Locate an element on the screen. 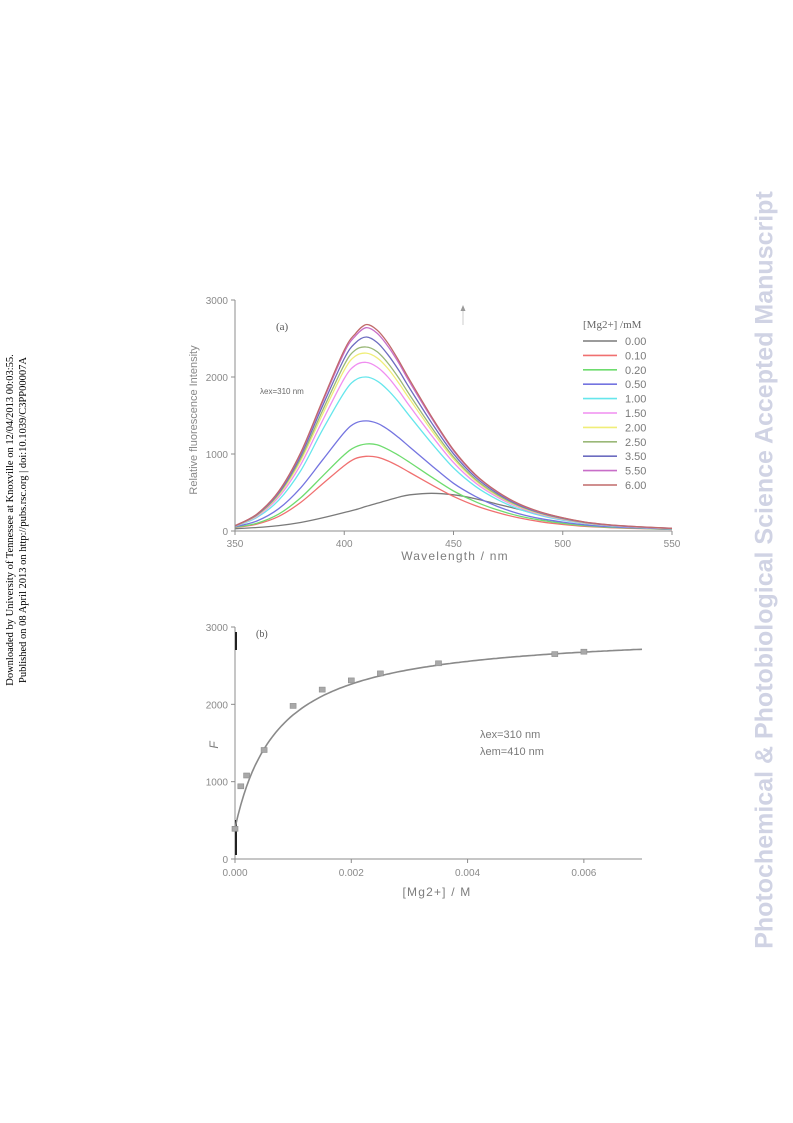 This screenshot has width=793, height=1123. legend-label: 0.50 is located at coordinates (635, 385).